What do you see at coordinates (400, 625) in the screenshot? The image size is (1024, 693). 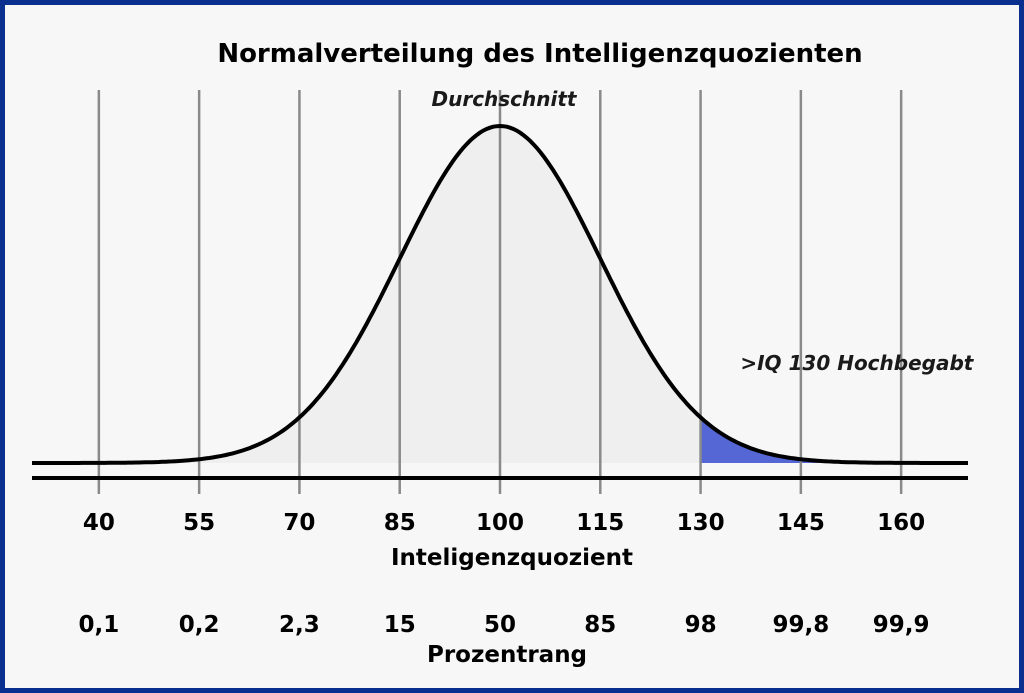 I see `percentile-label: 15` at bounding box center [400, 625].